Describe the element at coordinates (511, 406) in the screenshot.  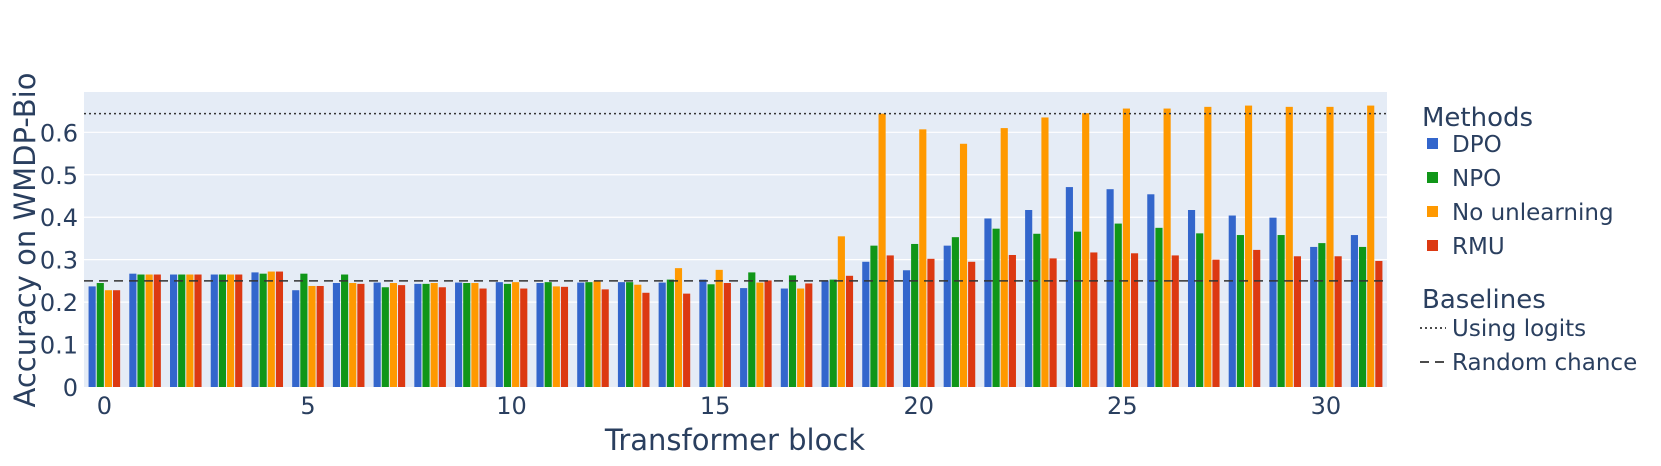
I see `x-tick-label: 10` at that location.